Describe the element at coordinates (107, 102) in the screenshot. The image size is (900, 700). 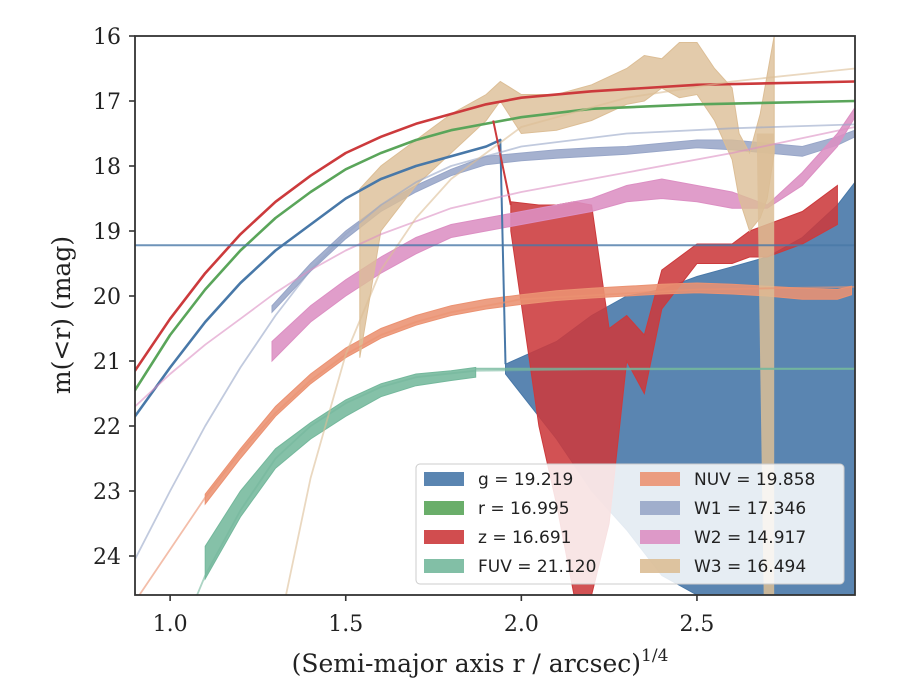
I see `y-tick-label: 17` at that location.